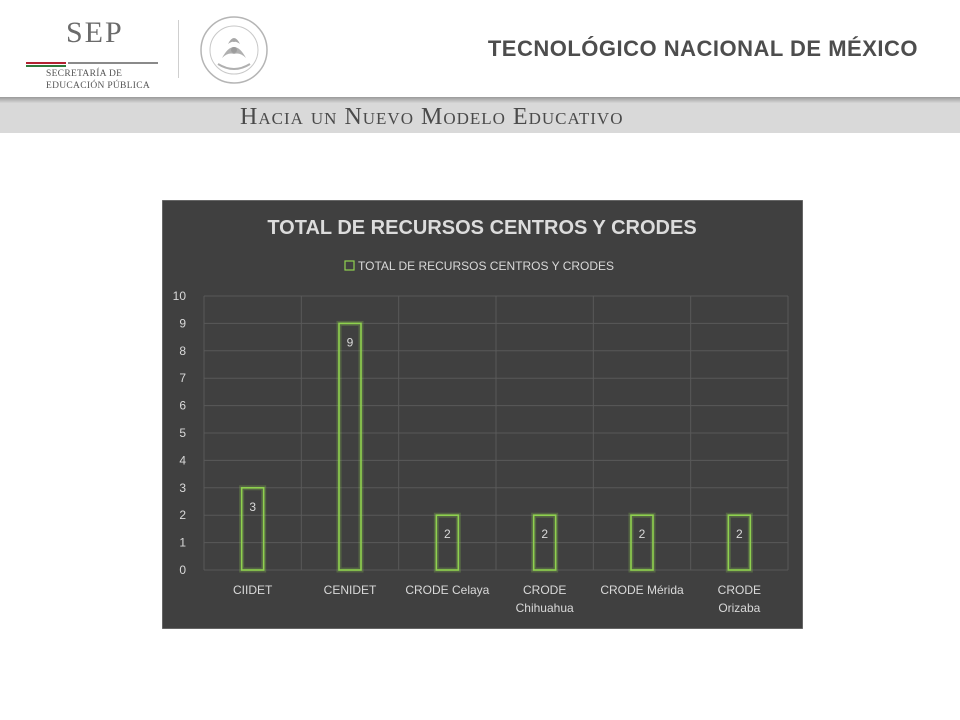  Describe the element at coordinates (252, 507) in the screenshot. I see `data-label: 3` at that location.